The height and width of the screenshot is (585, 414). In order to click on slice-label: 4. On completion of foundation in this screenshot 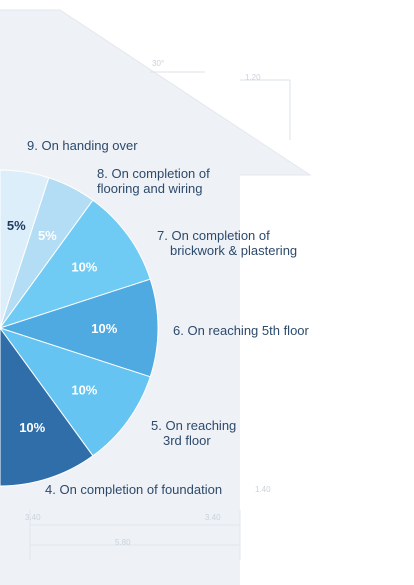, I will do `click(133, 489)`.